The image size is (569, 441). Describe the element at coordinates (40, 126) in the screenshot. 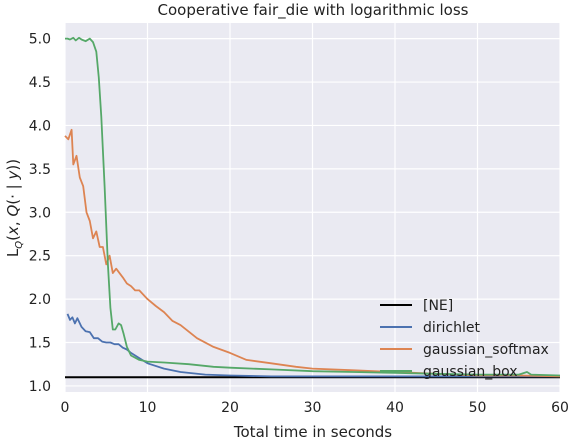

I see `y-tick-label: 4.0` at that location.